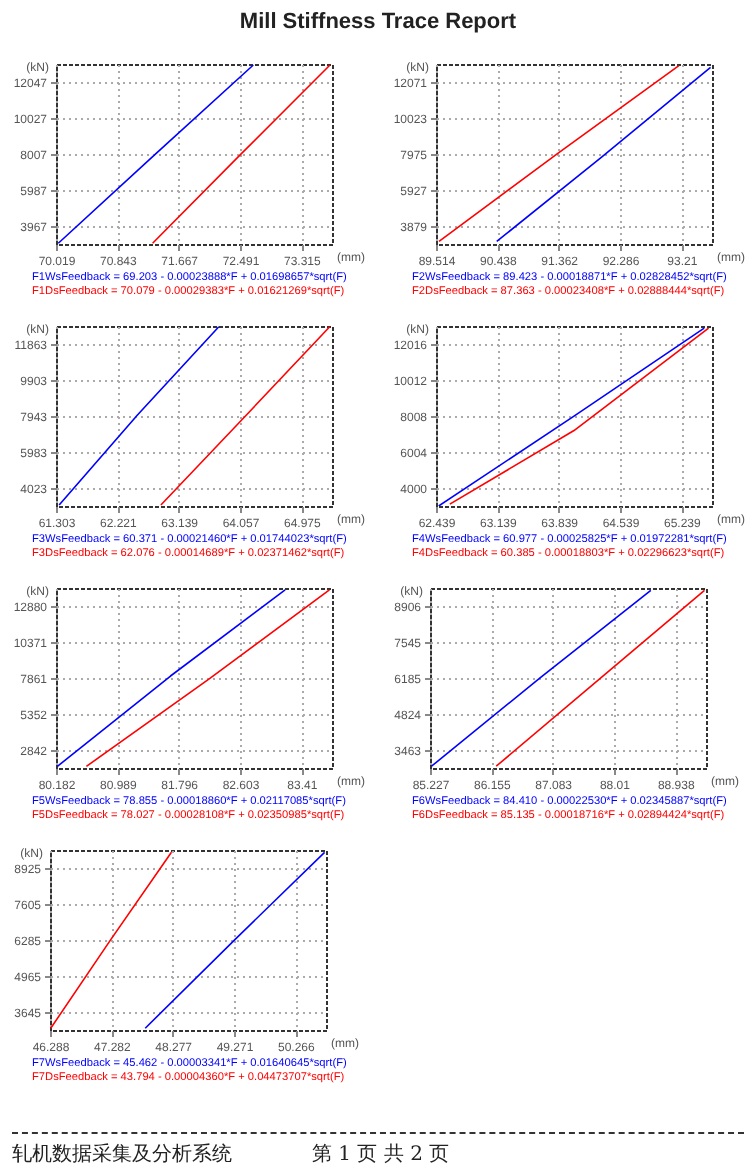 The image size is (756, 1176). I want to click on text: Mill Stiffness Trace Report, so click(378, 22).